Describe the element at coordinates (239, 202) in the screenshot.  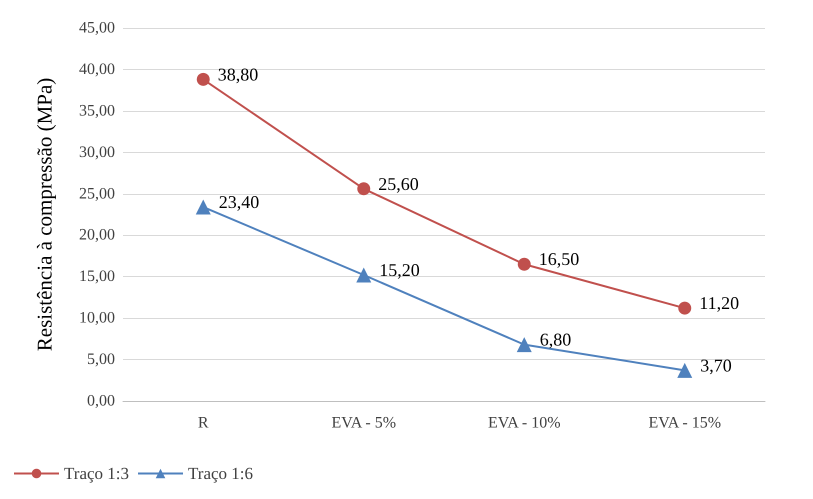
I see `data-label: 23,40` at that location.